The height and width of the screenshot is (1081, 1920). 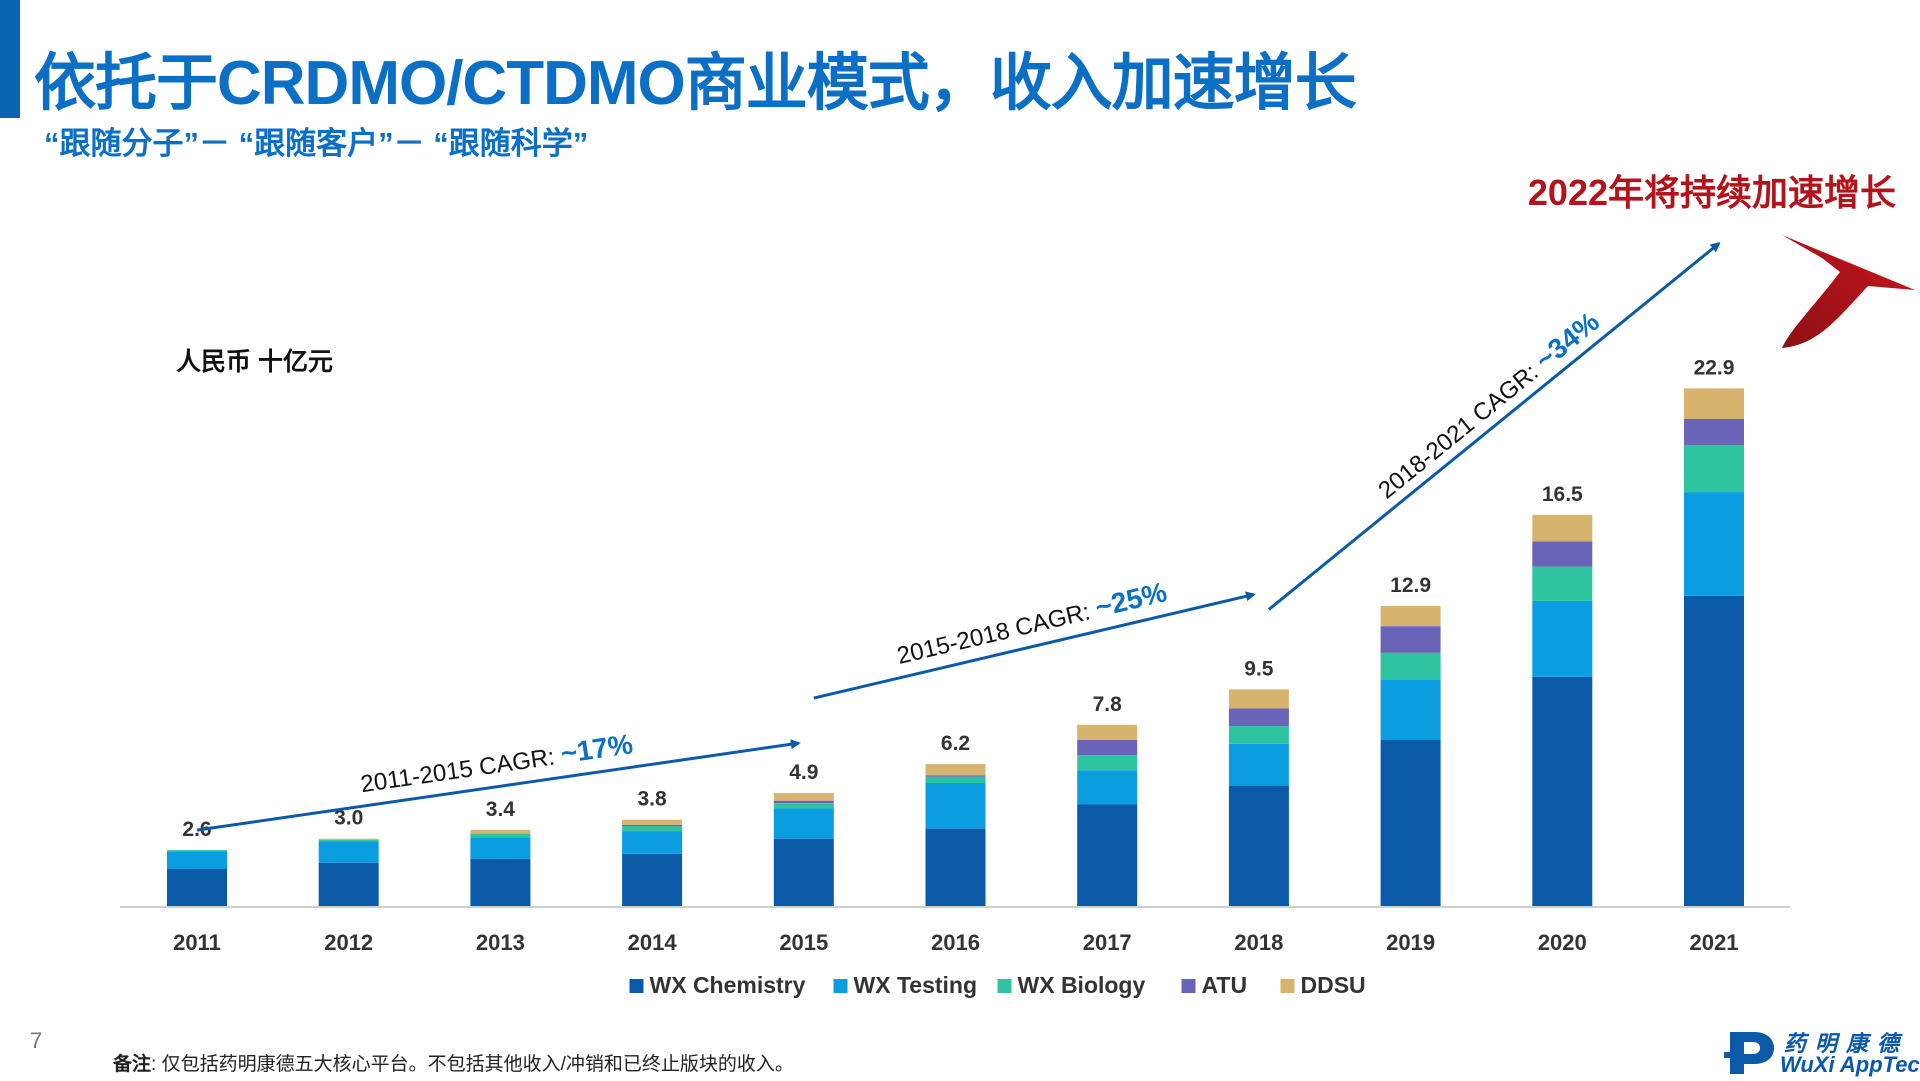 I want to click on bar-wx-testing-2012, so click(x=348, y=852).